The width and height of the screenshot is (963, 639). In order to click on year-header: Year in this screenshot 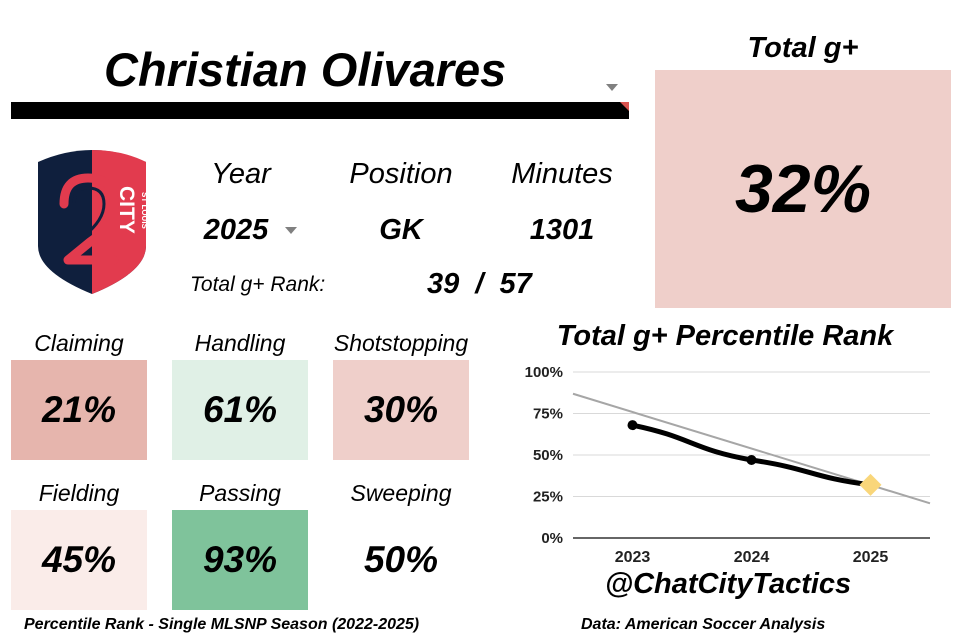, I will do `click(241, 174)`.